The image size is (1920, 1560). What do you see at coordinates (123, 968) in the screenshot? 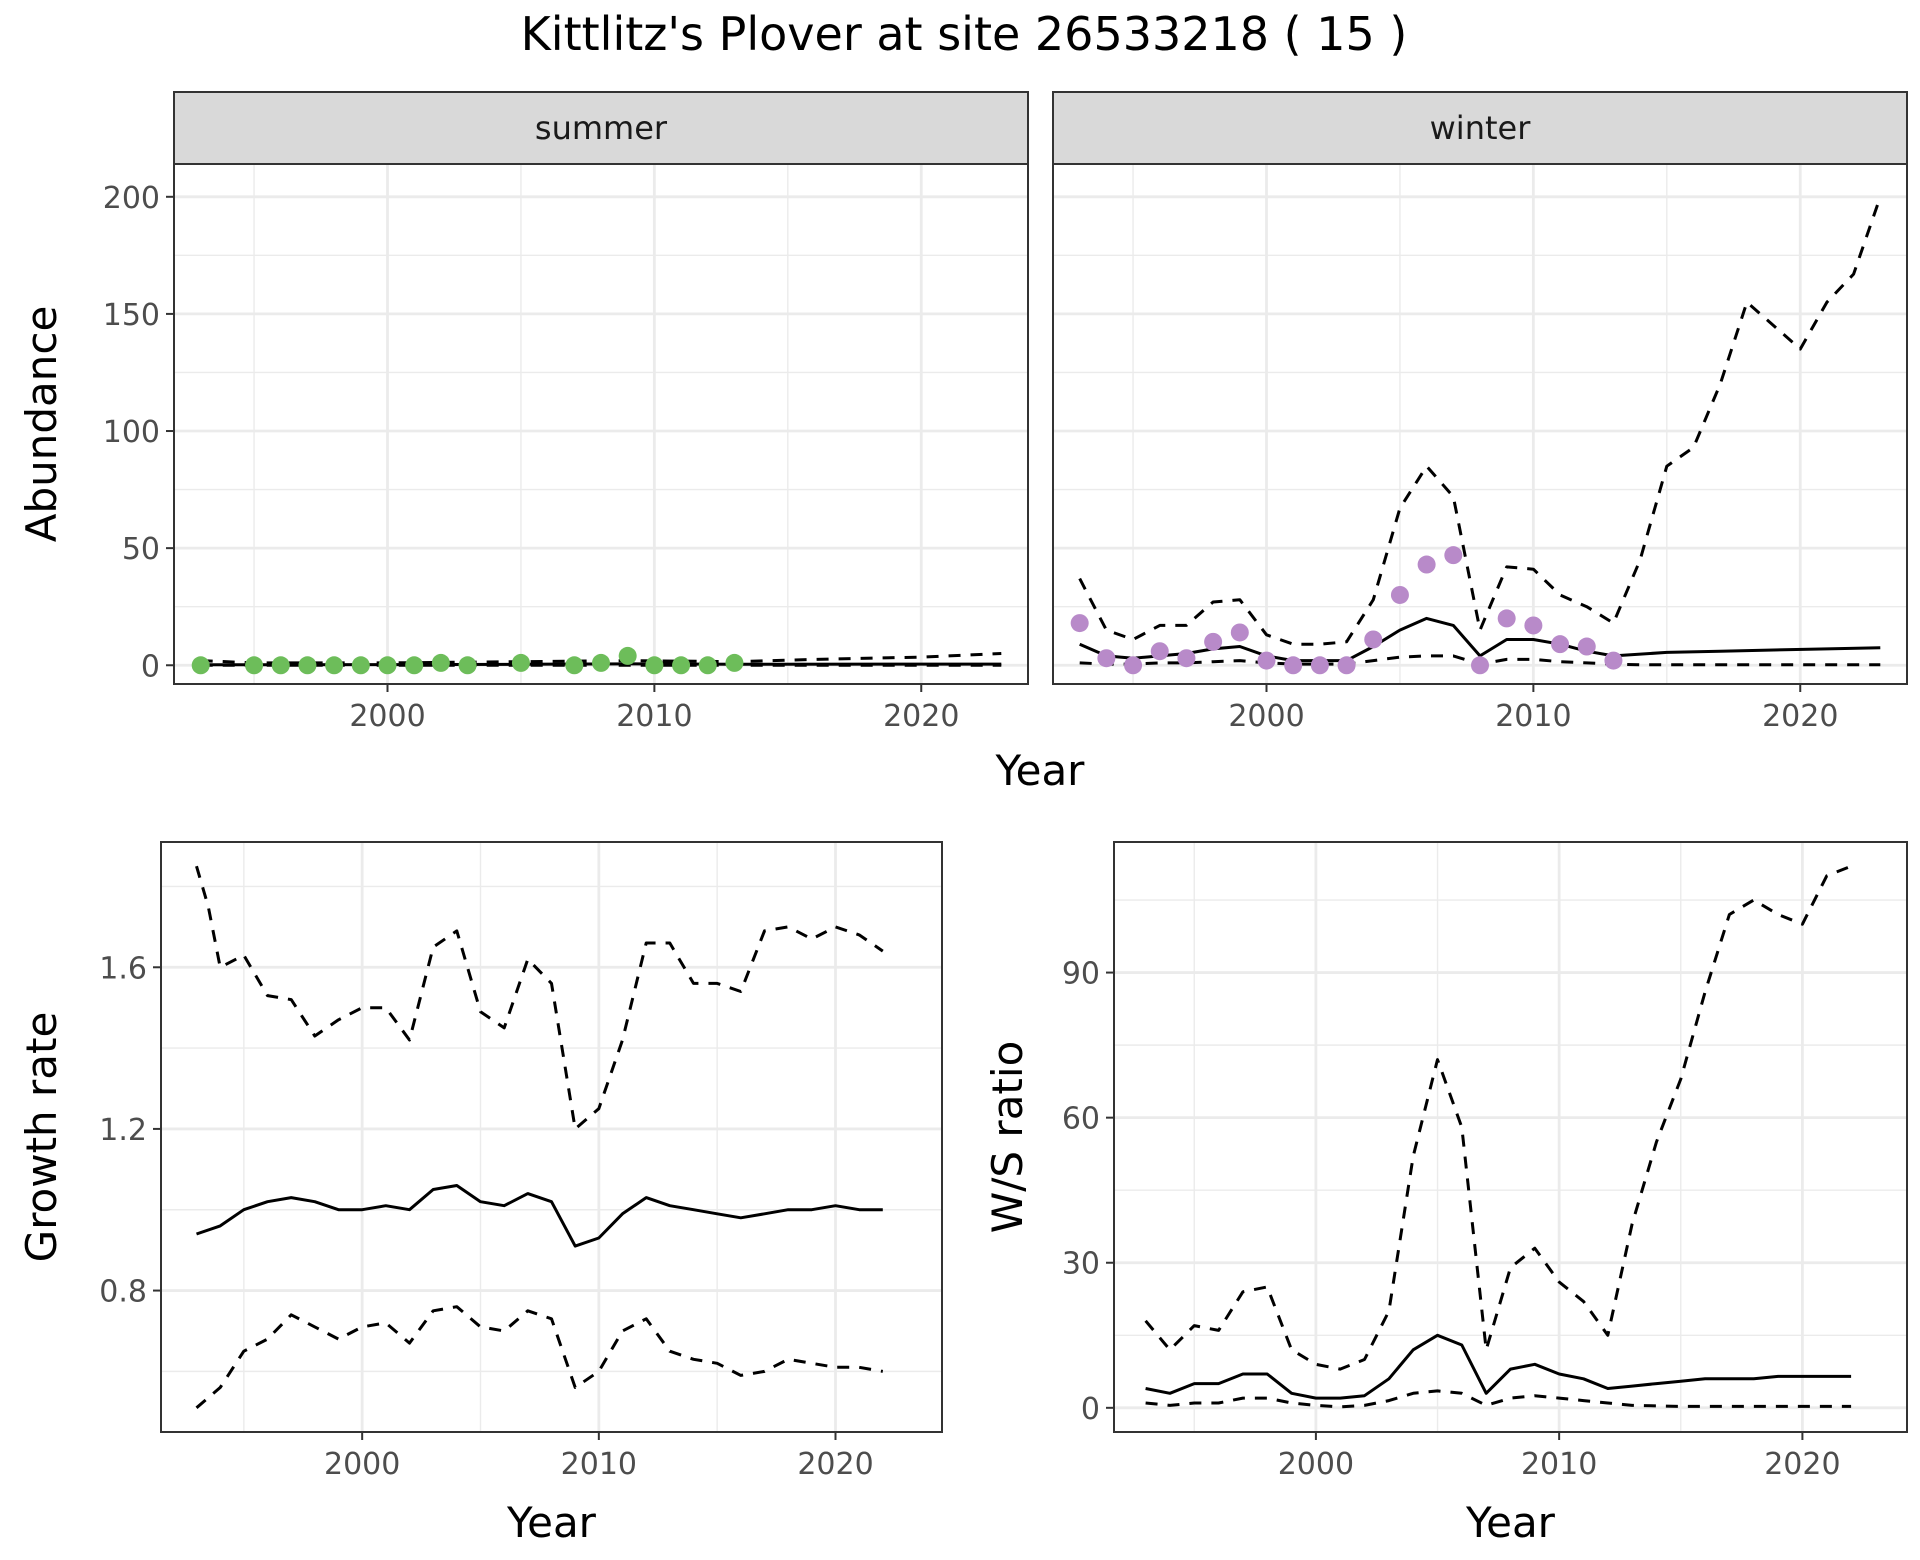
I see `growth-y-tick-label: 1.6` at bounding box center [123, 968].